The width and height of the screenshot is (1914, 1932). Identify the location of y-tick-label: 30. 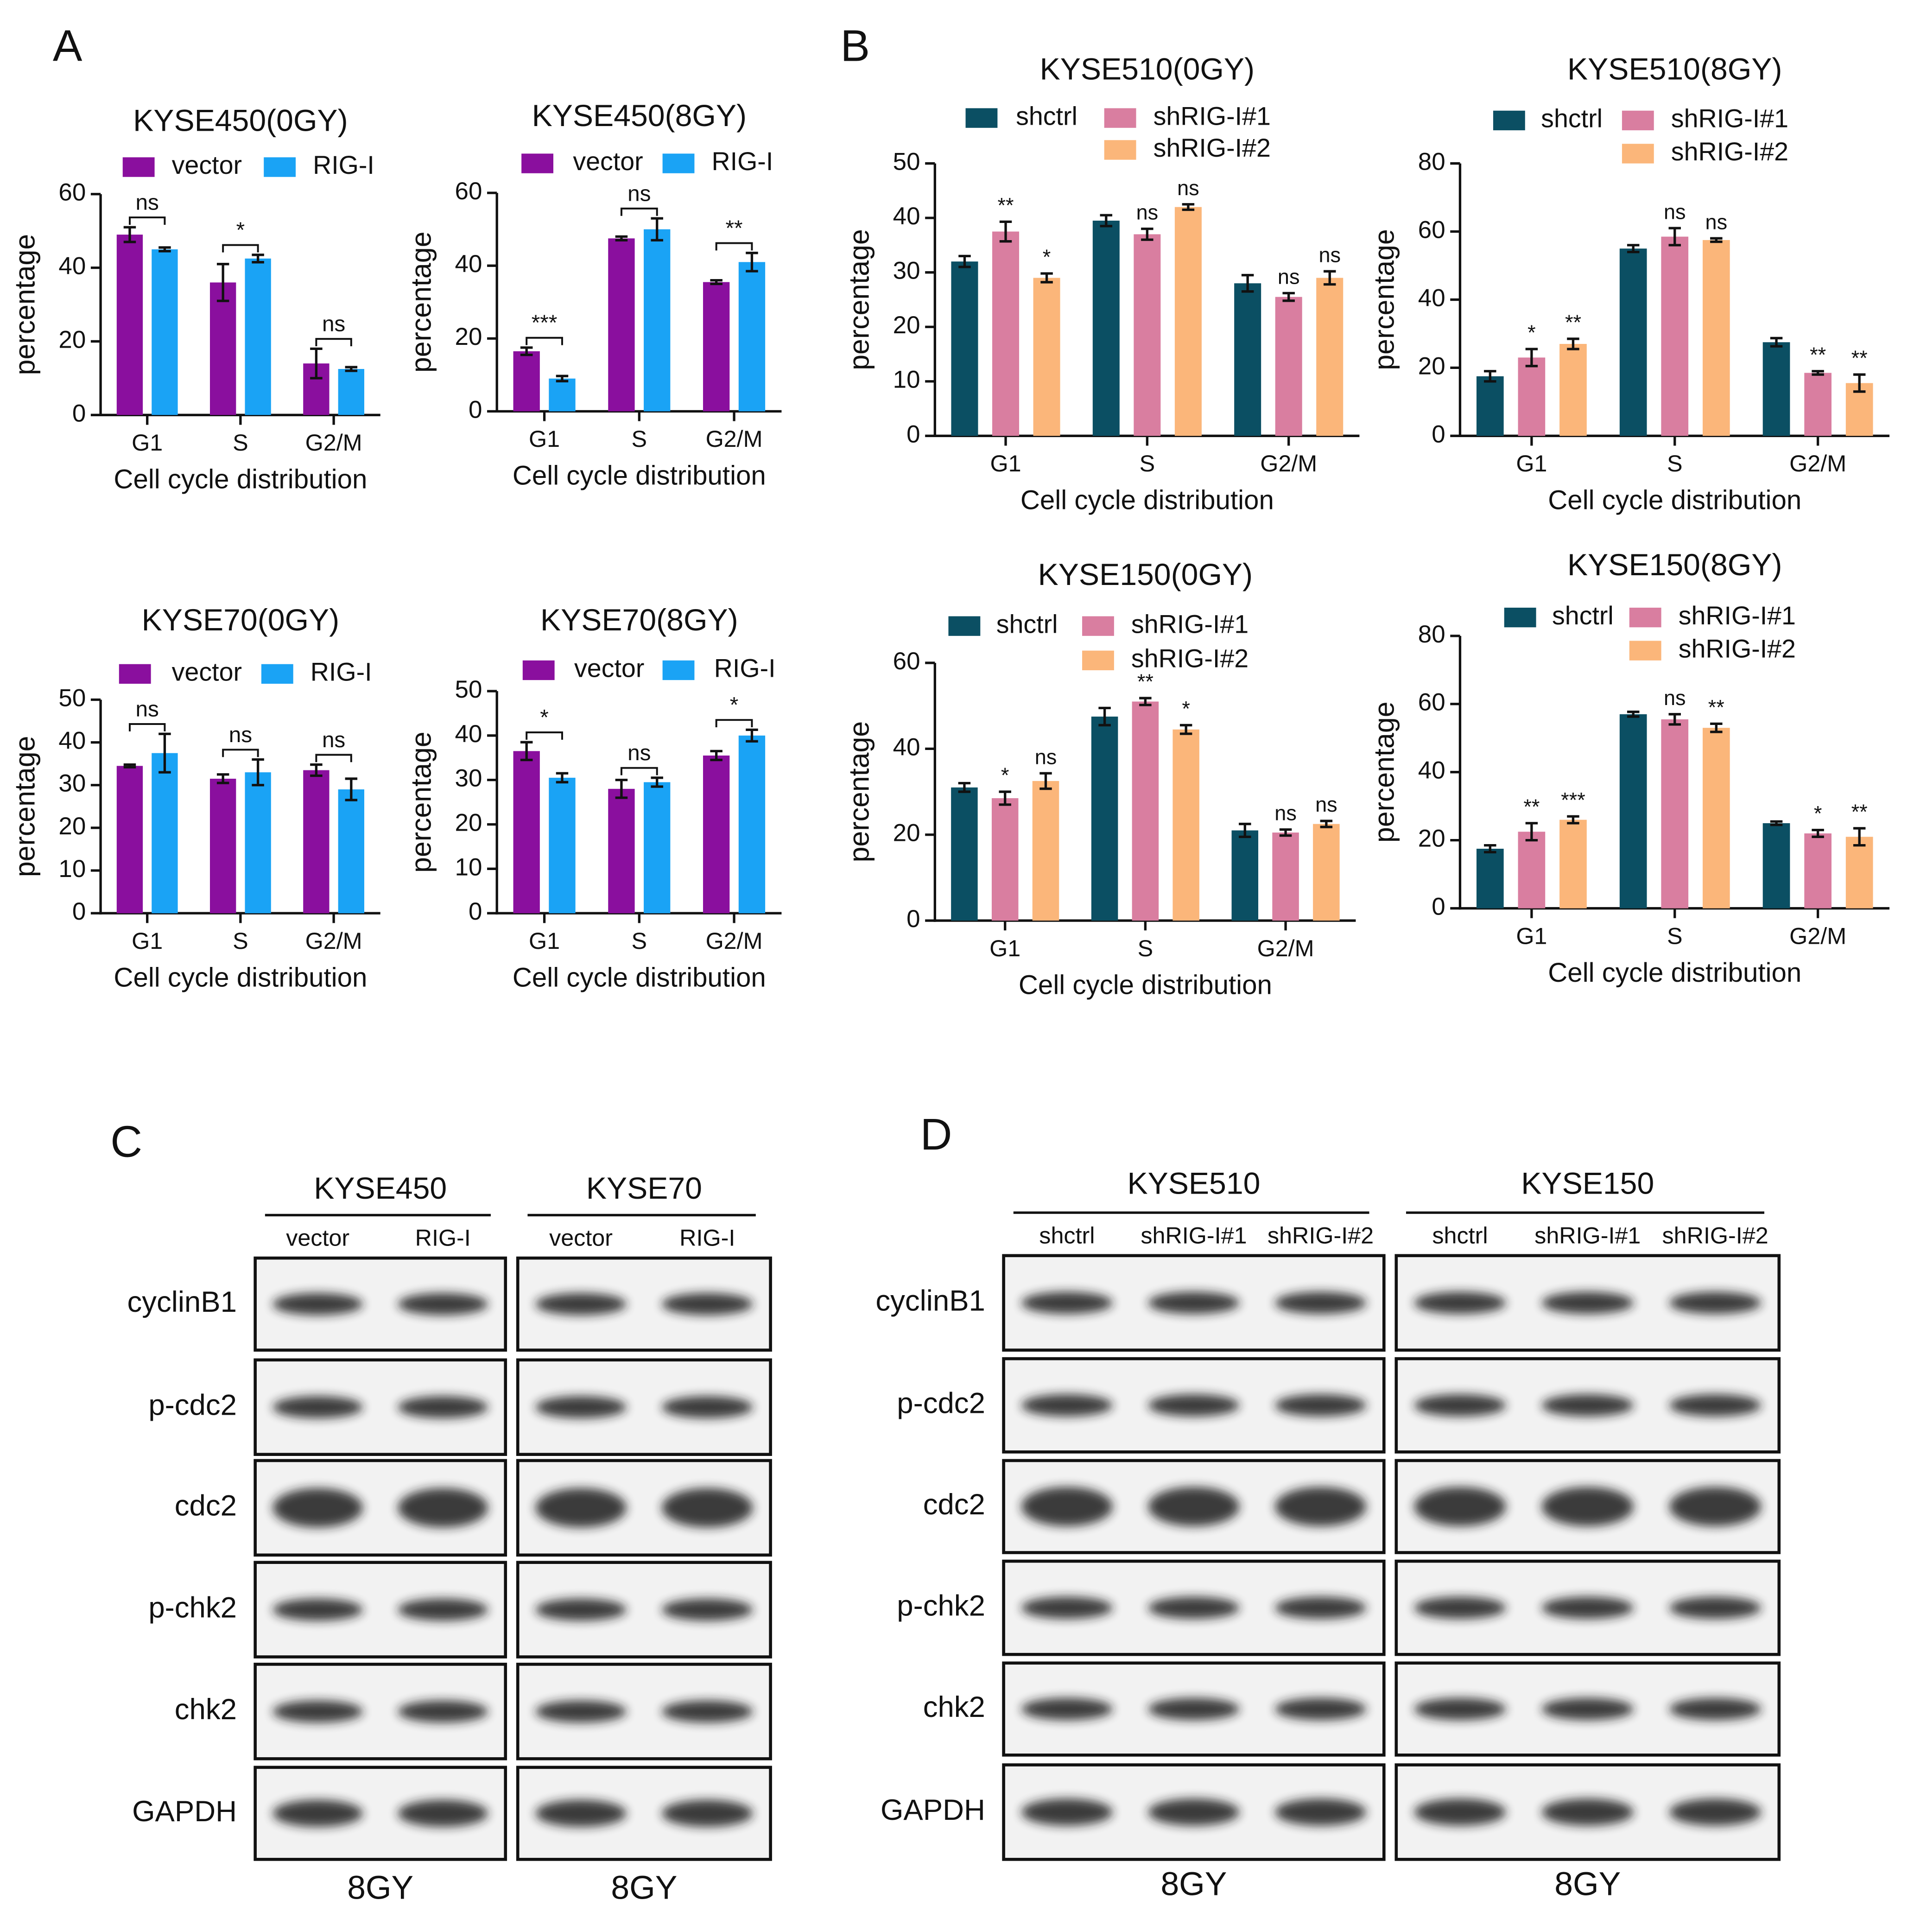
(906, 271).